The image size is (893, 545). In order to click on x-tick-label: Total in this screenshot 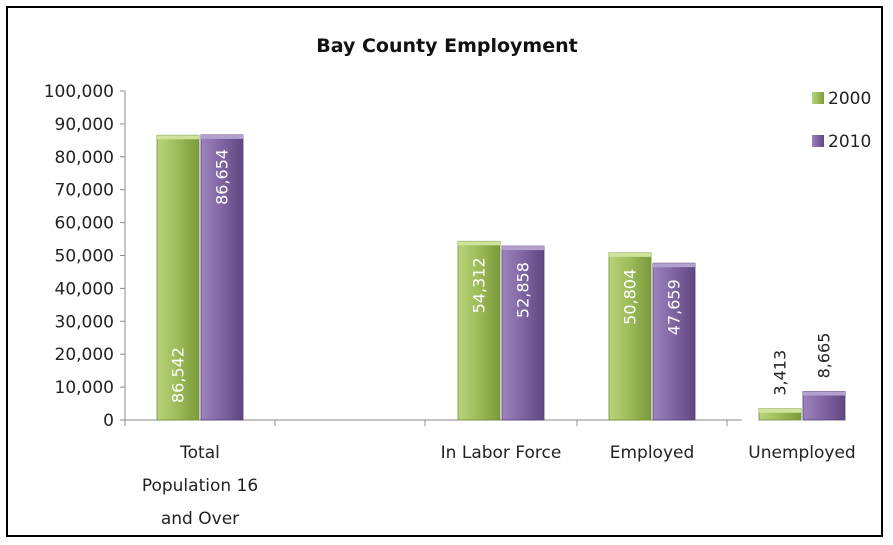, I will do `click(199, 453)`.